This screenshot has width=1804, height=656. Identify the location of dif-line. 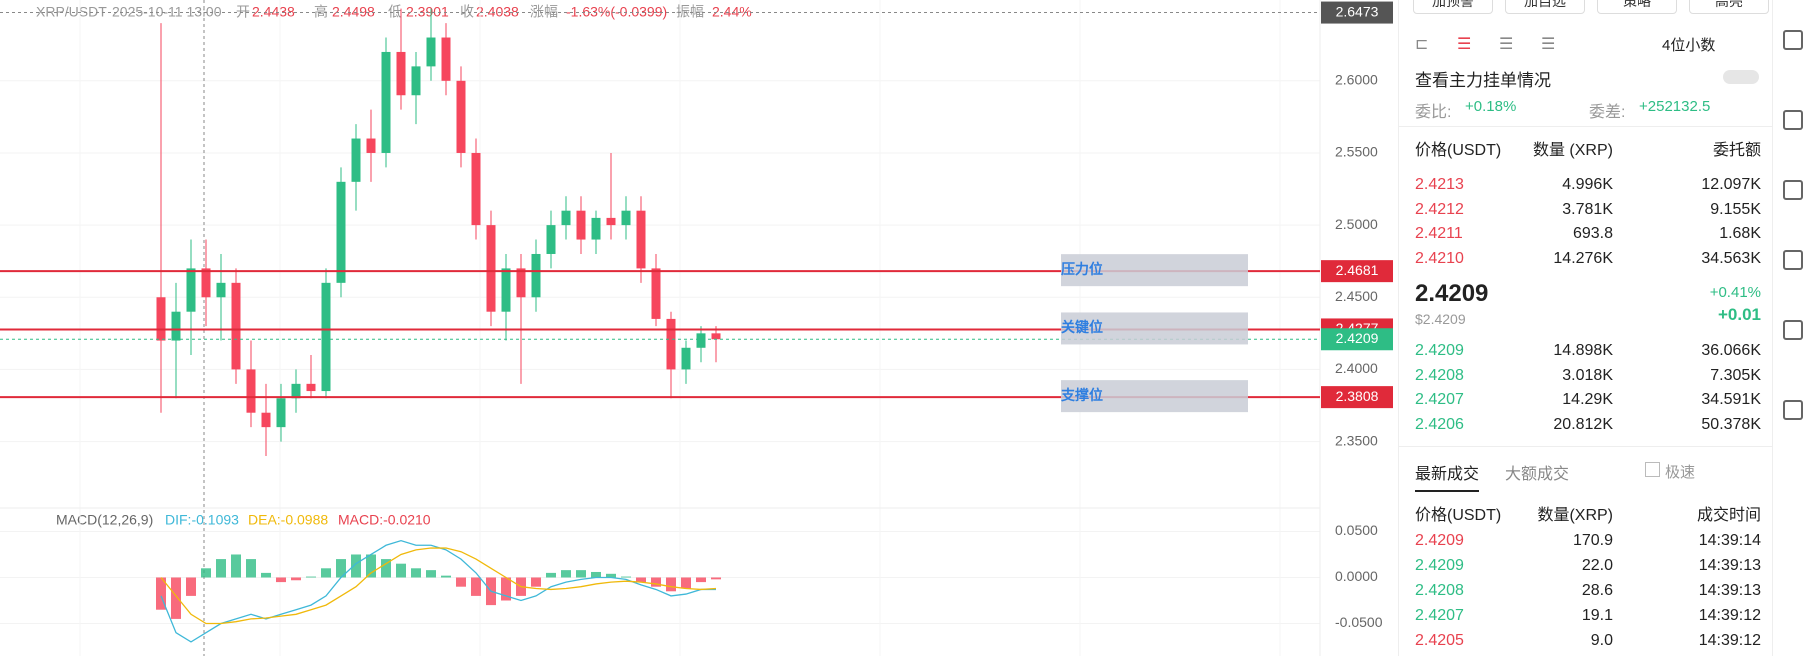
(438, 591).